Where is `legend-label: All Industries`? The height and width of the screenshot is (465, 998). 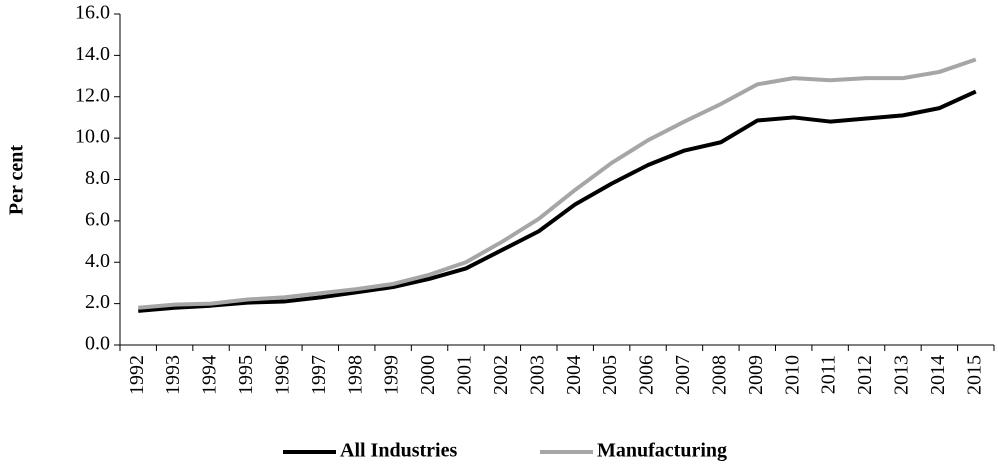 legend-label: All Industries is located at coordinates (398, 451).